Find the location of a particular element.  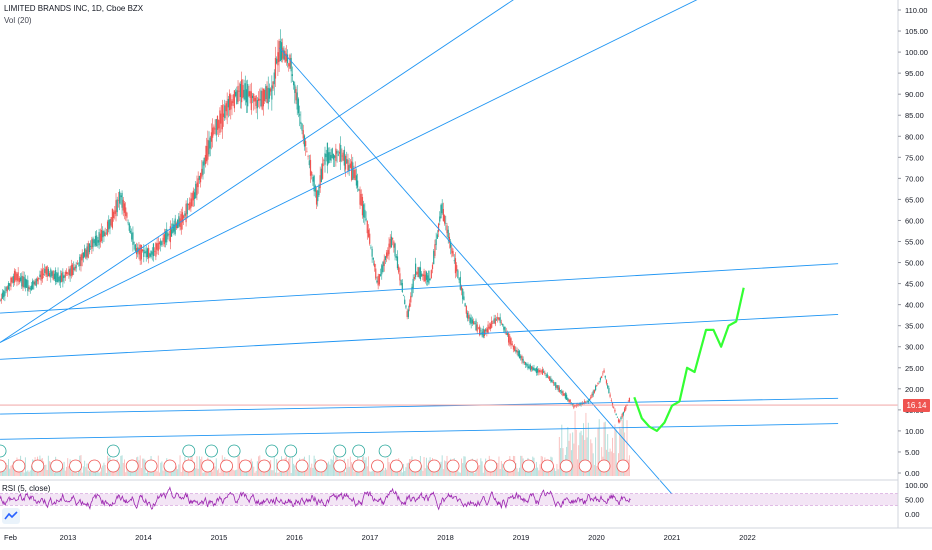

rsi-band is located at coordinates (449, 499).